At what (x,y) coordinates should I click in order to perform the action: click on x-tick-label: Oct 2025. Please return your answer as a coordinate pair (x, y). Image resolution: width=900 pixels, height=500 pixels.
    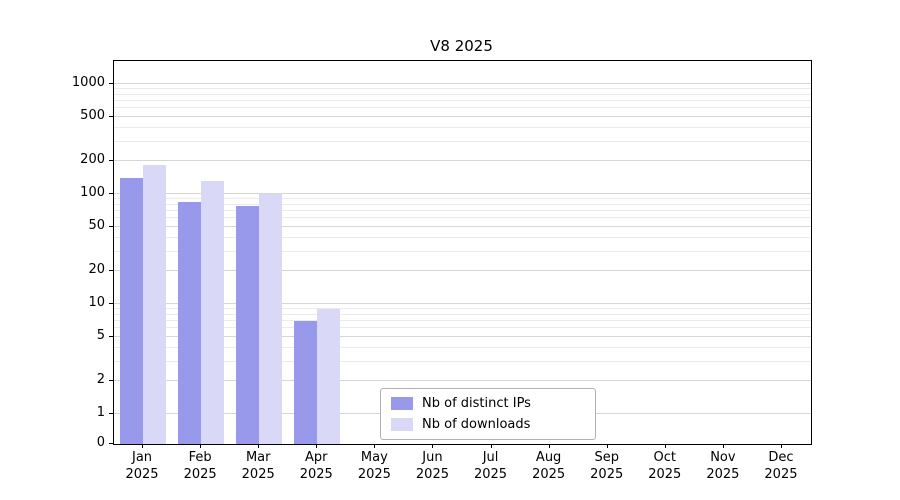
    Looking at the image, I should click on (665, 466).